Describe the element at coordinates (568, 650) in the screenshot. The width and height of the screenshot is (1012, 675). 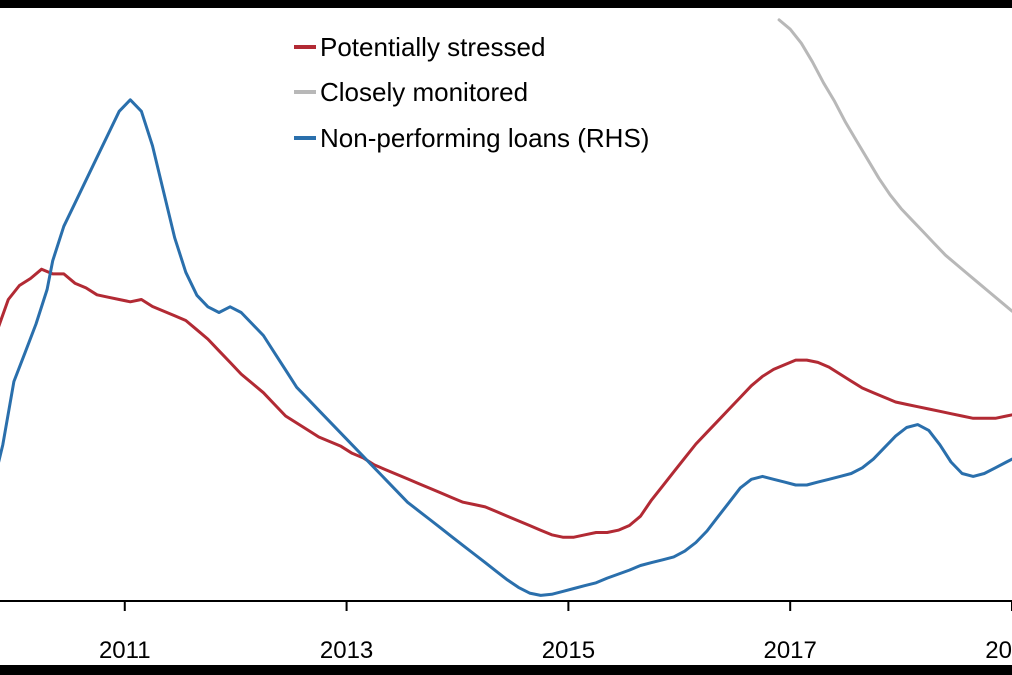
I see `x-tick-label-2: 2015` at that location.